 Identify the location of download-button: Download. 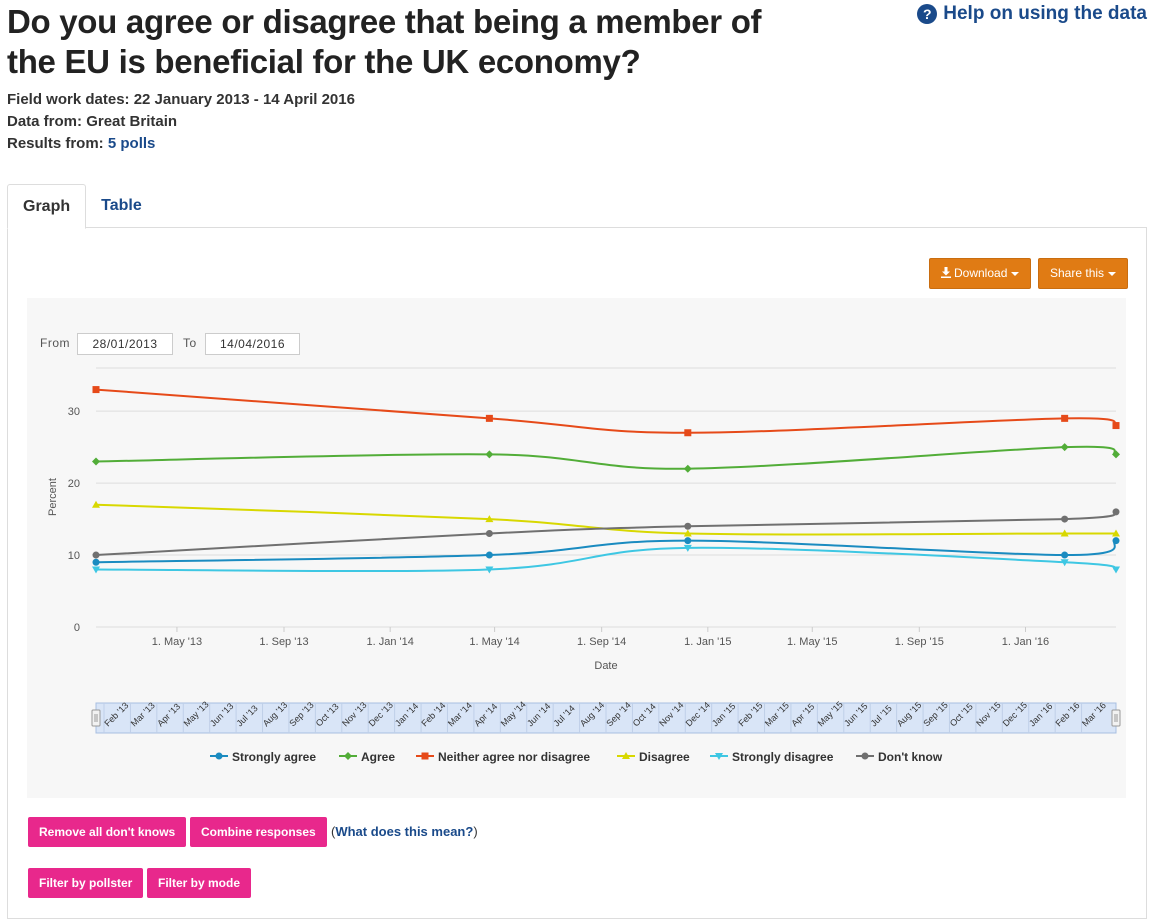
(980, 273).